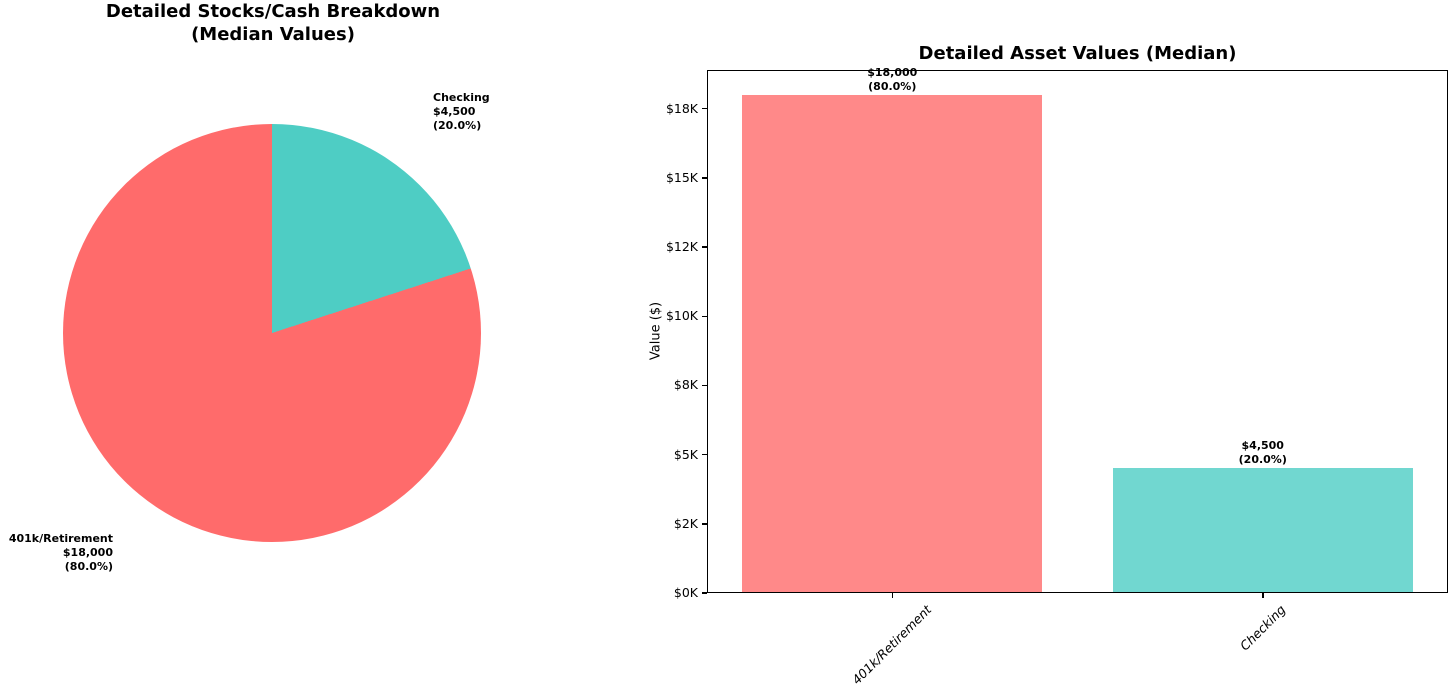 The image size is (1456, 693). Describe the element at coordinates (892, 343) in the screenshot. I see `bar-401k/Retirement` at that location.